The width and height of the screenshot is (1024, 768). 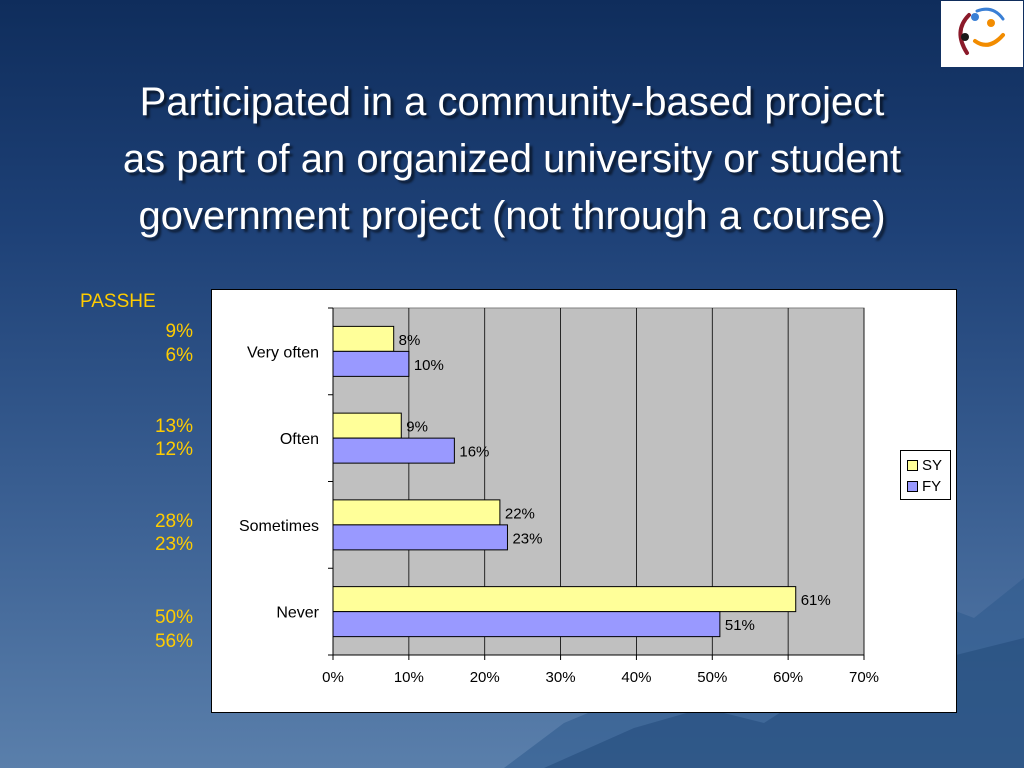 I want to click on x-tick-label: 60%, so click(x=788, y=677).